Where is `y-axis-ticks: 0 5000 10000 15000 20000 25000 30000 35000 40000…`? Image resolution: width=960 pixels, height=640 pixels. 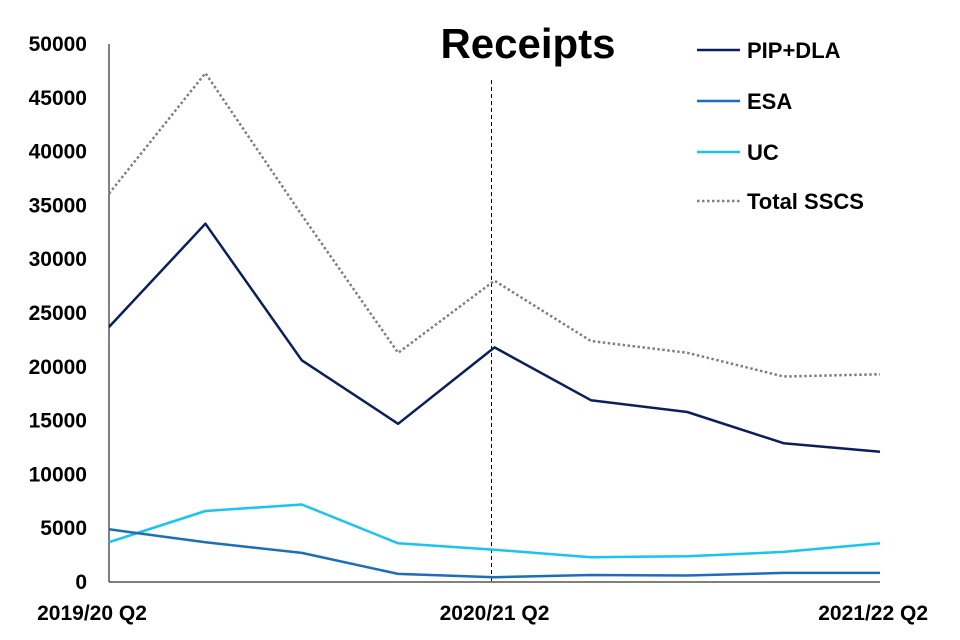
y-axis-ticks: 0 5000 10000 15000 20000 25000 30000 35000 40000… is located at coordinates (58, 313).